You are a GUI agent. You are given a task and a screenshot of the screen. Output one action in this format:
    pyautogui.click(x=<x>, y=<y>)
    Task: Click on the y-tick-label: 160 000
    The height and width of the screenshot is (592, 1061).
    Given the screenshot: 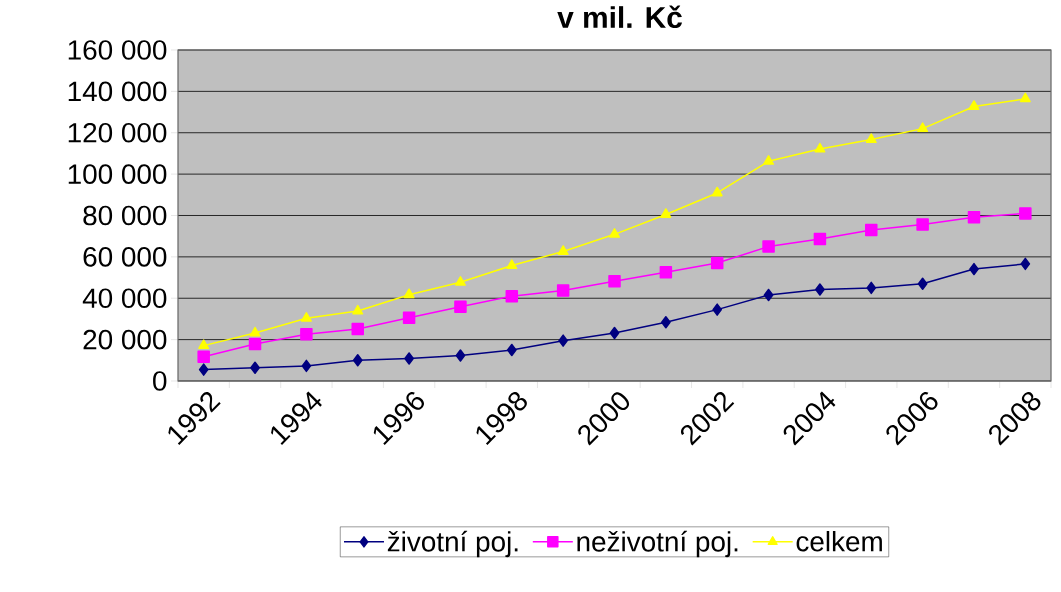 What is the action you would take?
    pyautogui.click(x=117, y=50)
    